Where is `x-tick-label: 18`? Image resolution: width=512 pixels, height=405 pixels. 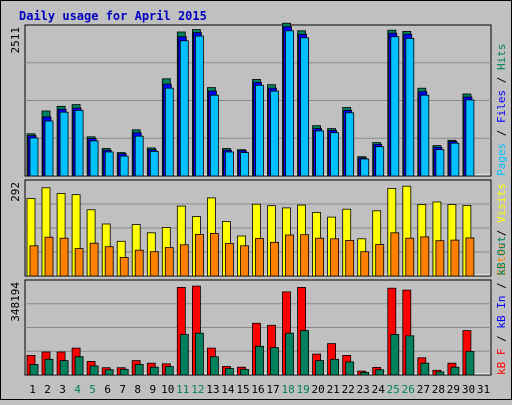
x-tick-label: 18 is located at coordinates (287, 389).